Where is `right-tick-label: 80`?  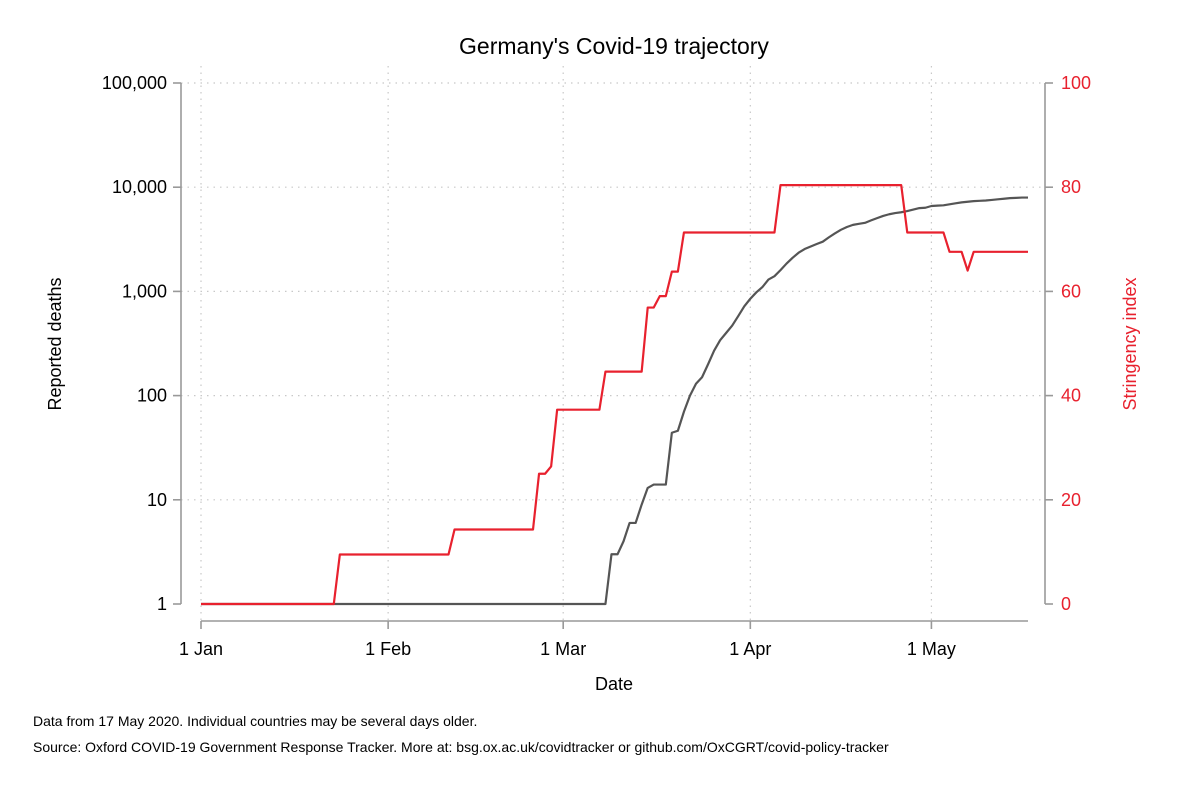 right-tick-label: 80 is located at coordinates (1071, 187).